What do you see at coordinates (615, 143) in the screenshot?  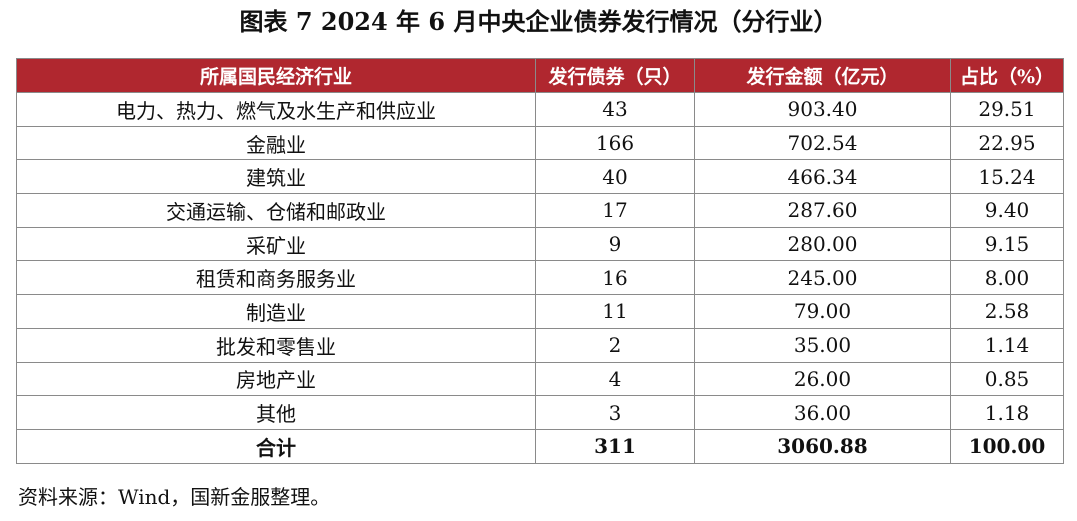 I see `bond-count-cell: 166` at bounding box center [615, 143].